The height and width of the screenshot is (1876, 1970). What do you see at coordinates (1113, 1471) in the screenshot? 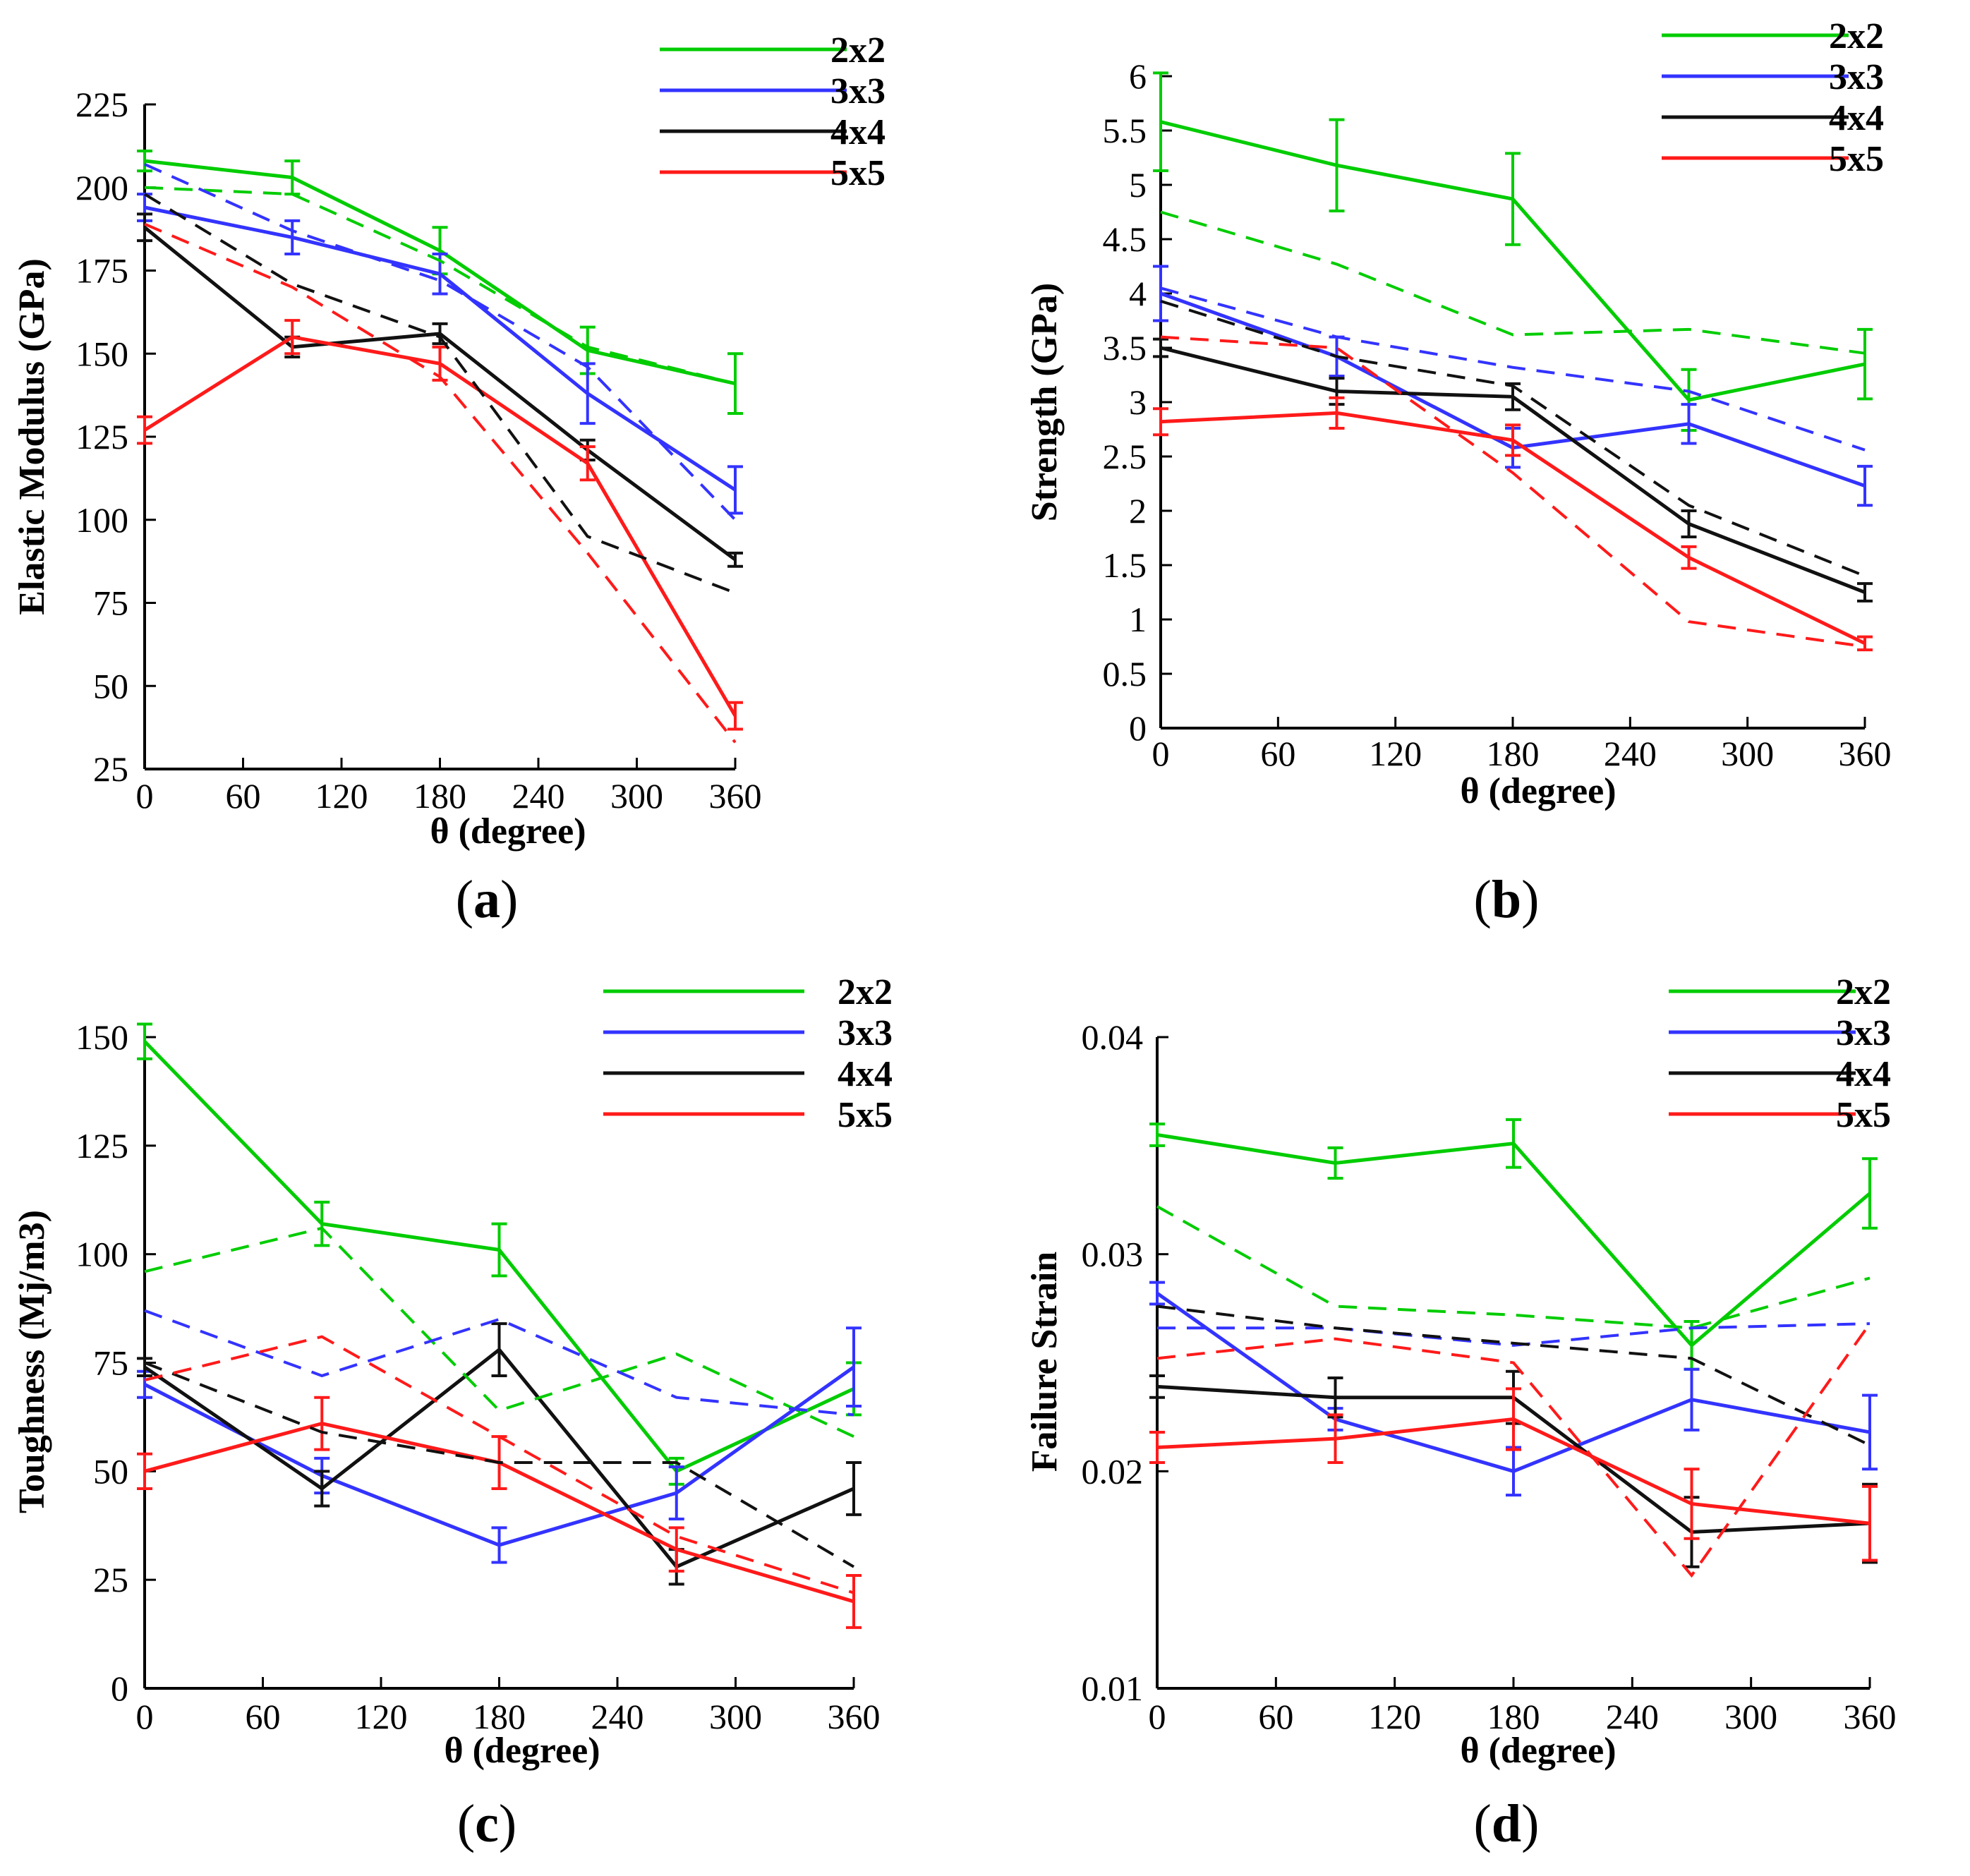
I see `y-tick-label: 0.02` at bounding box center [1113, 1471].